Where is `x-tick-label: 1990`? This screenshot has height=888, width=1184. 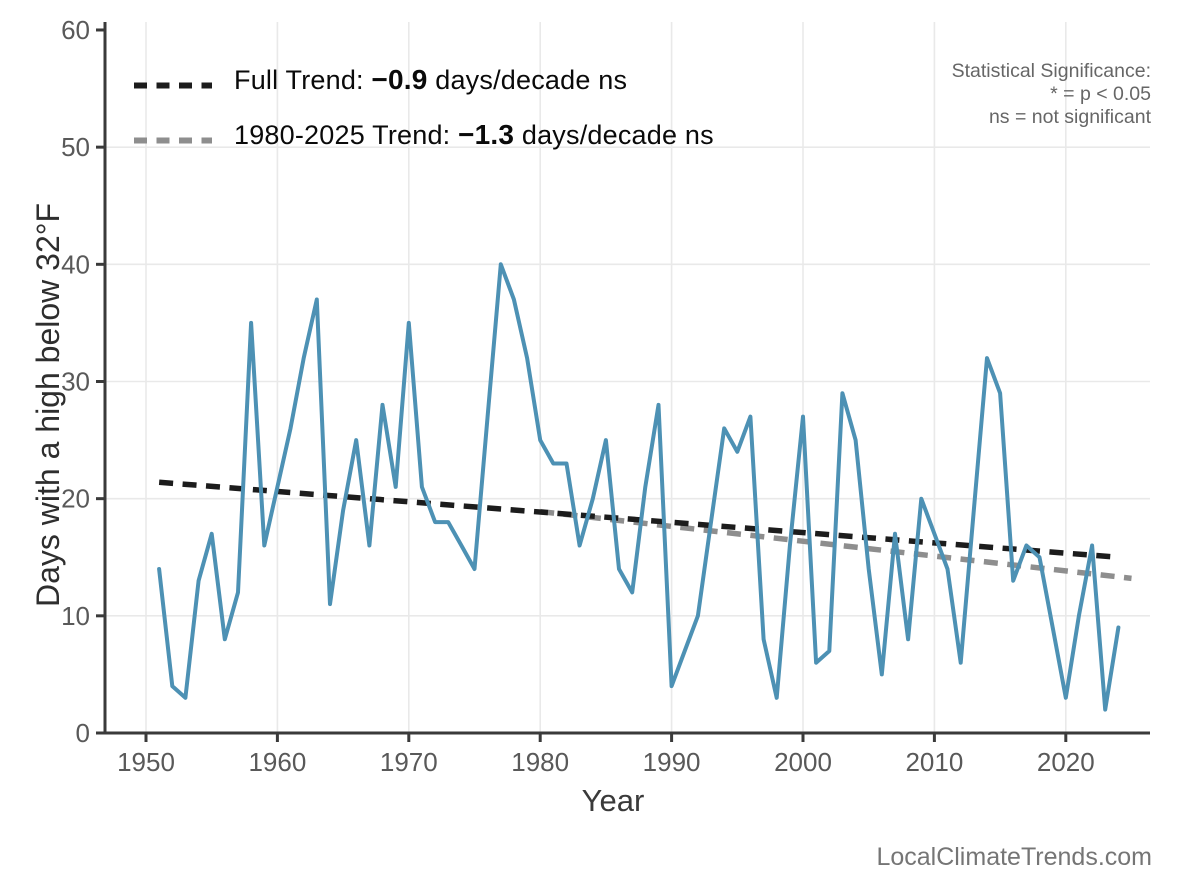
x-tick-label: 1990 is located at coordinates (672, 762).